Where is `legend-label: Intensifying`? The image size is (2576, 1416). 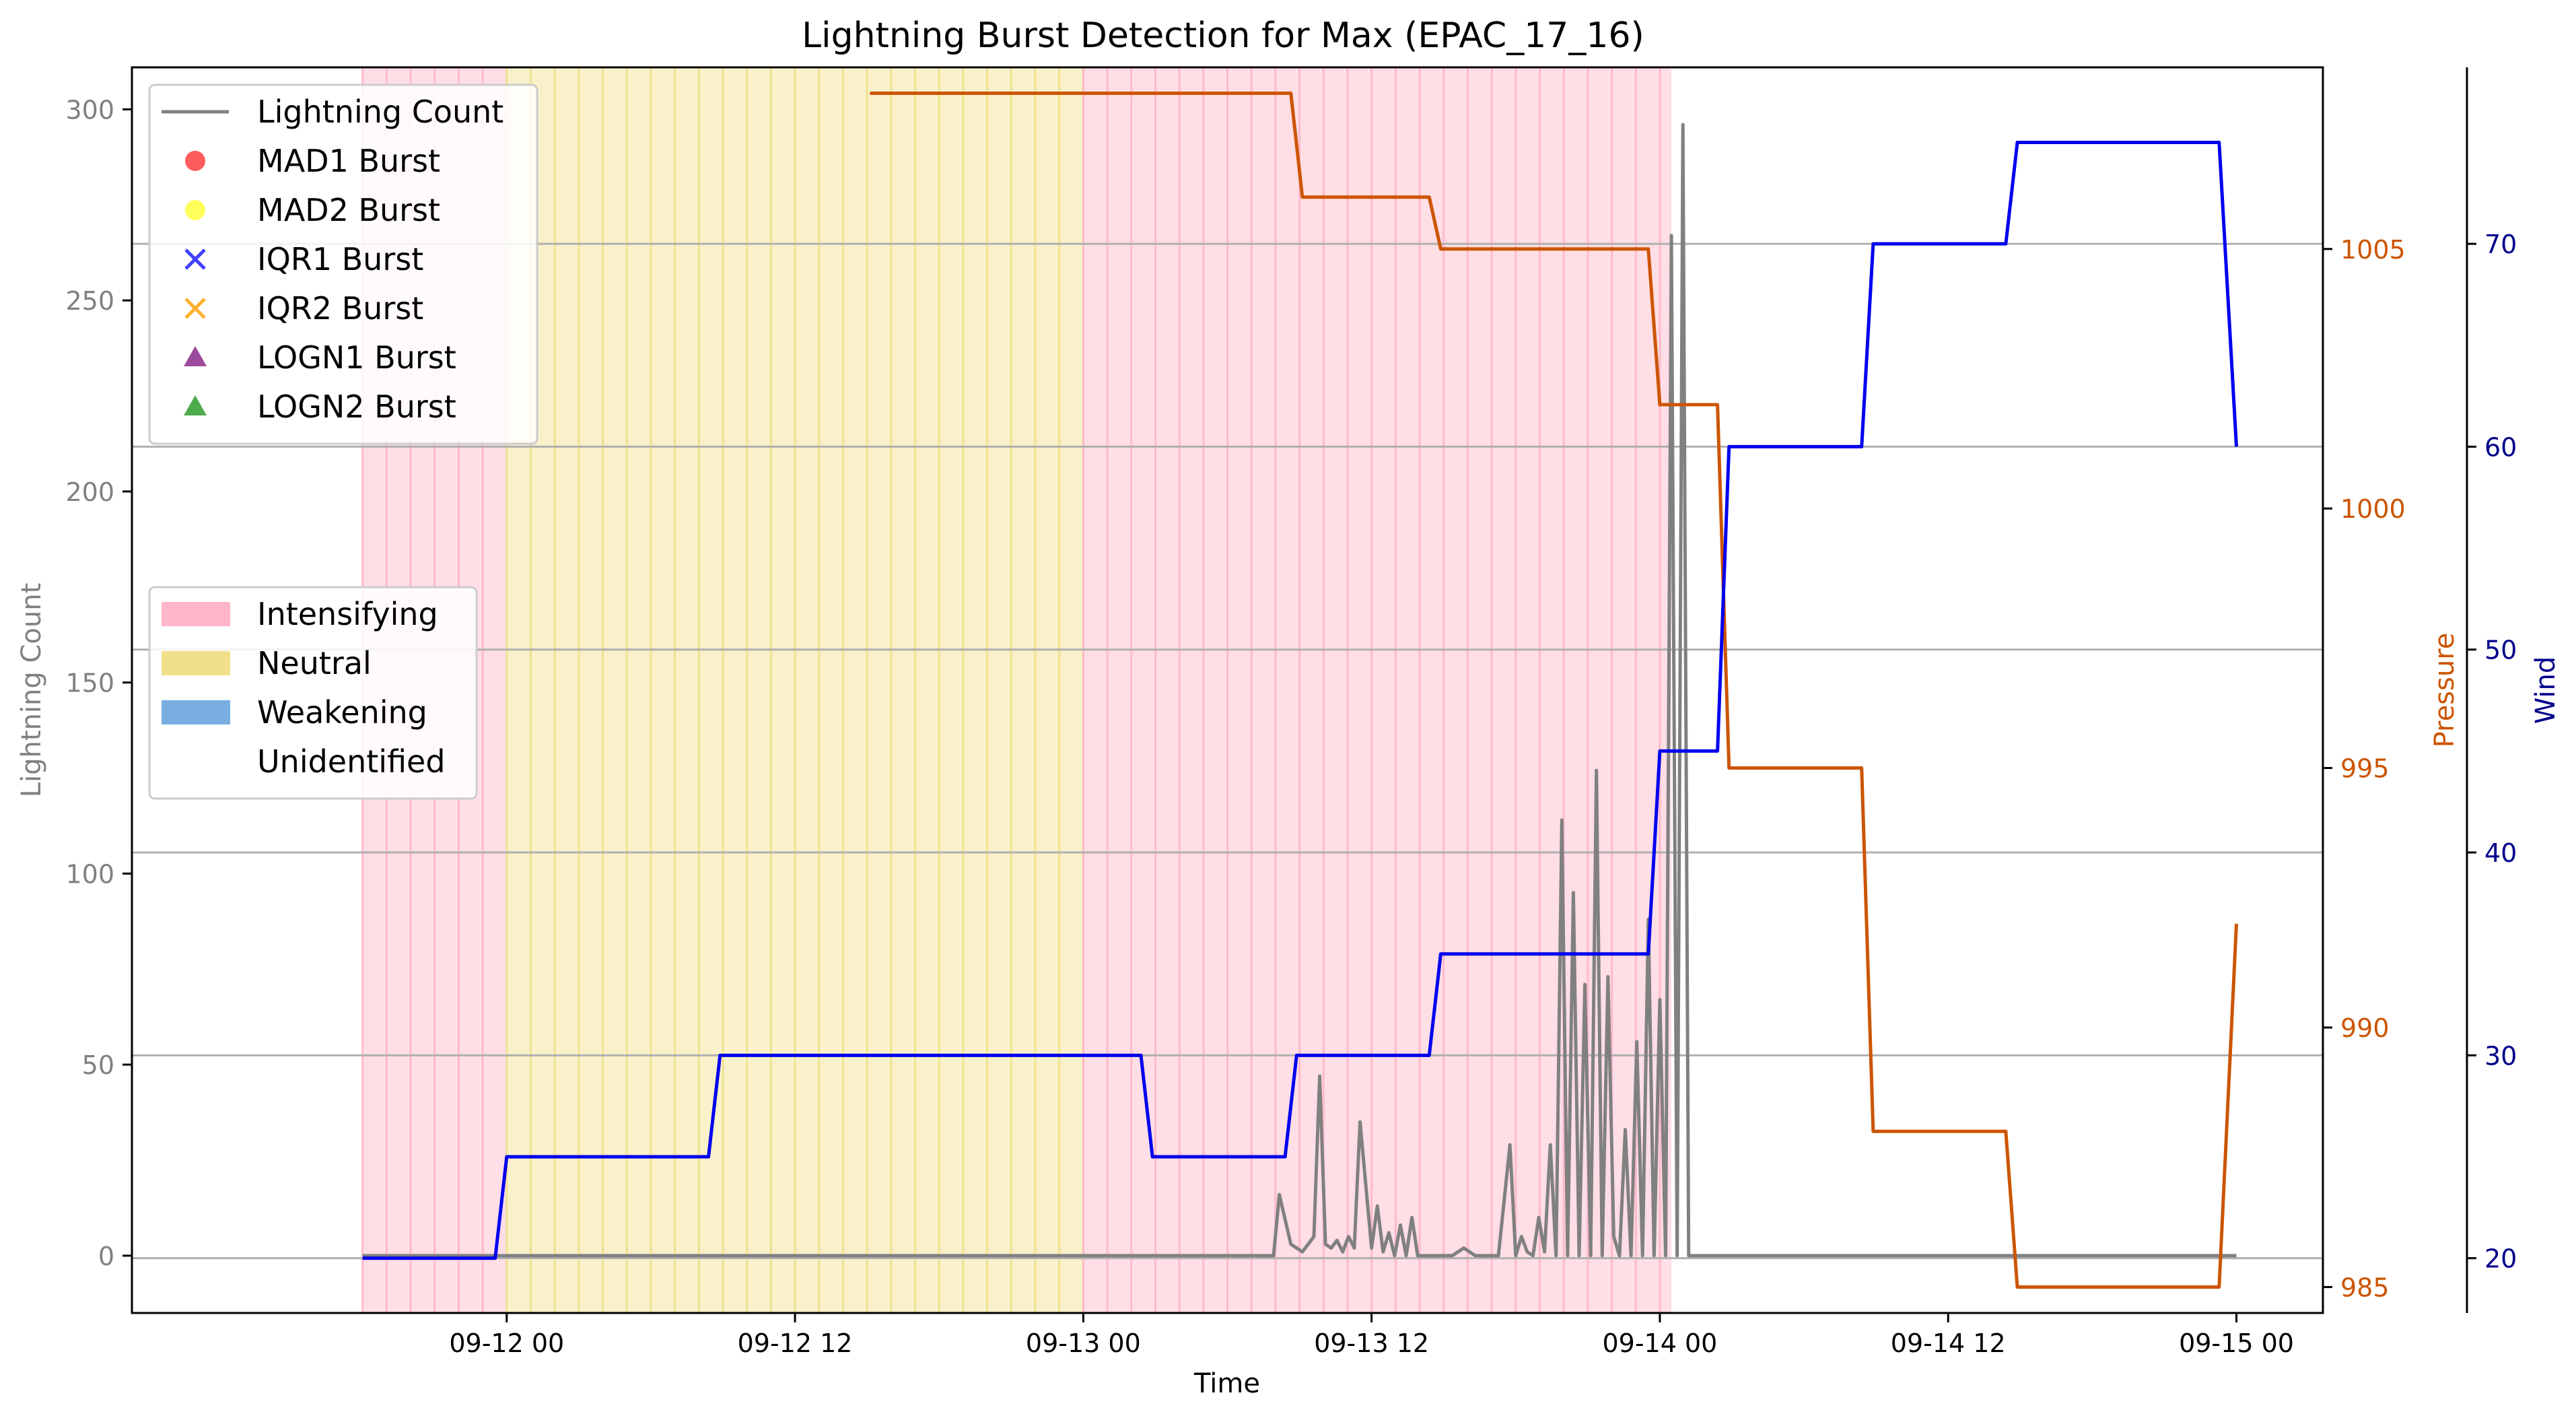
legend-label: Intensifying is located at coordinates (347, 614).